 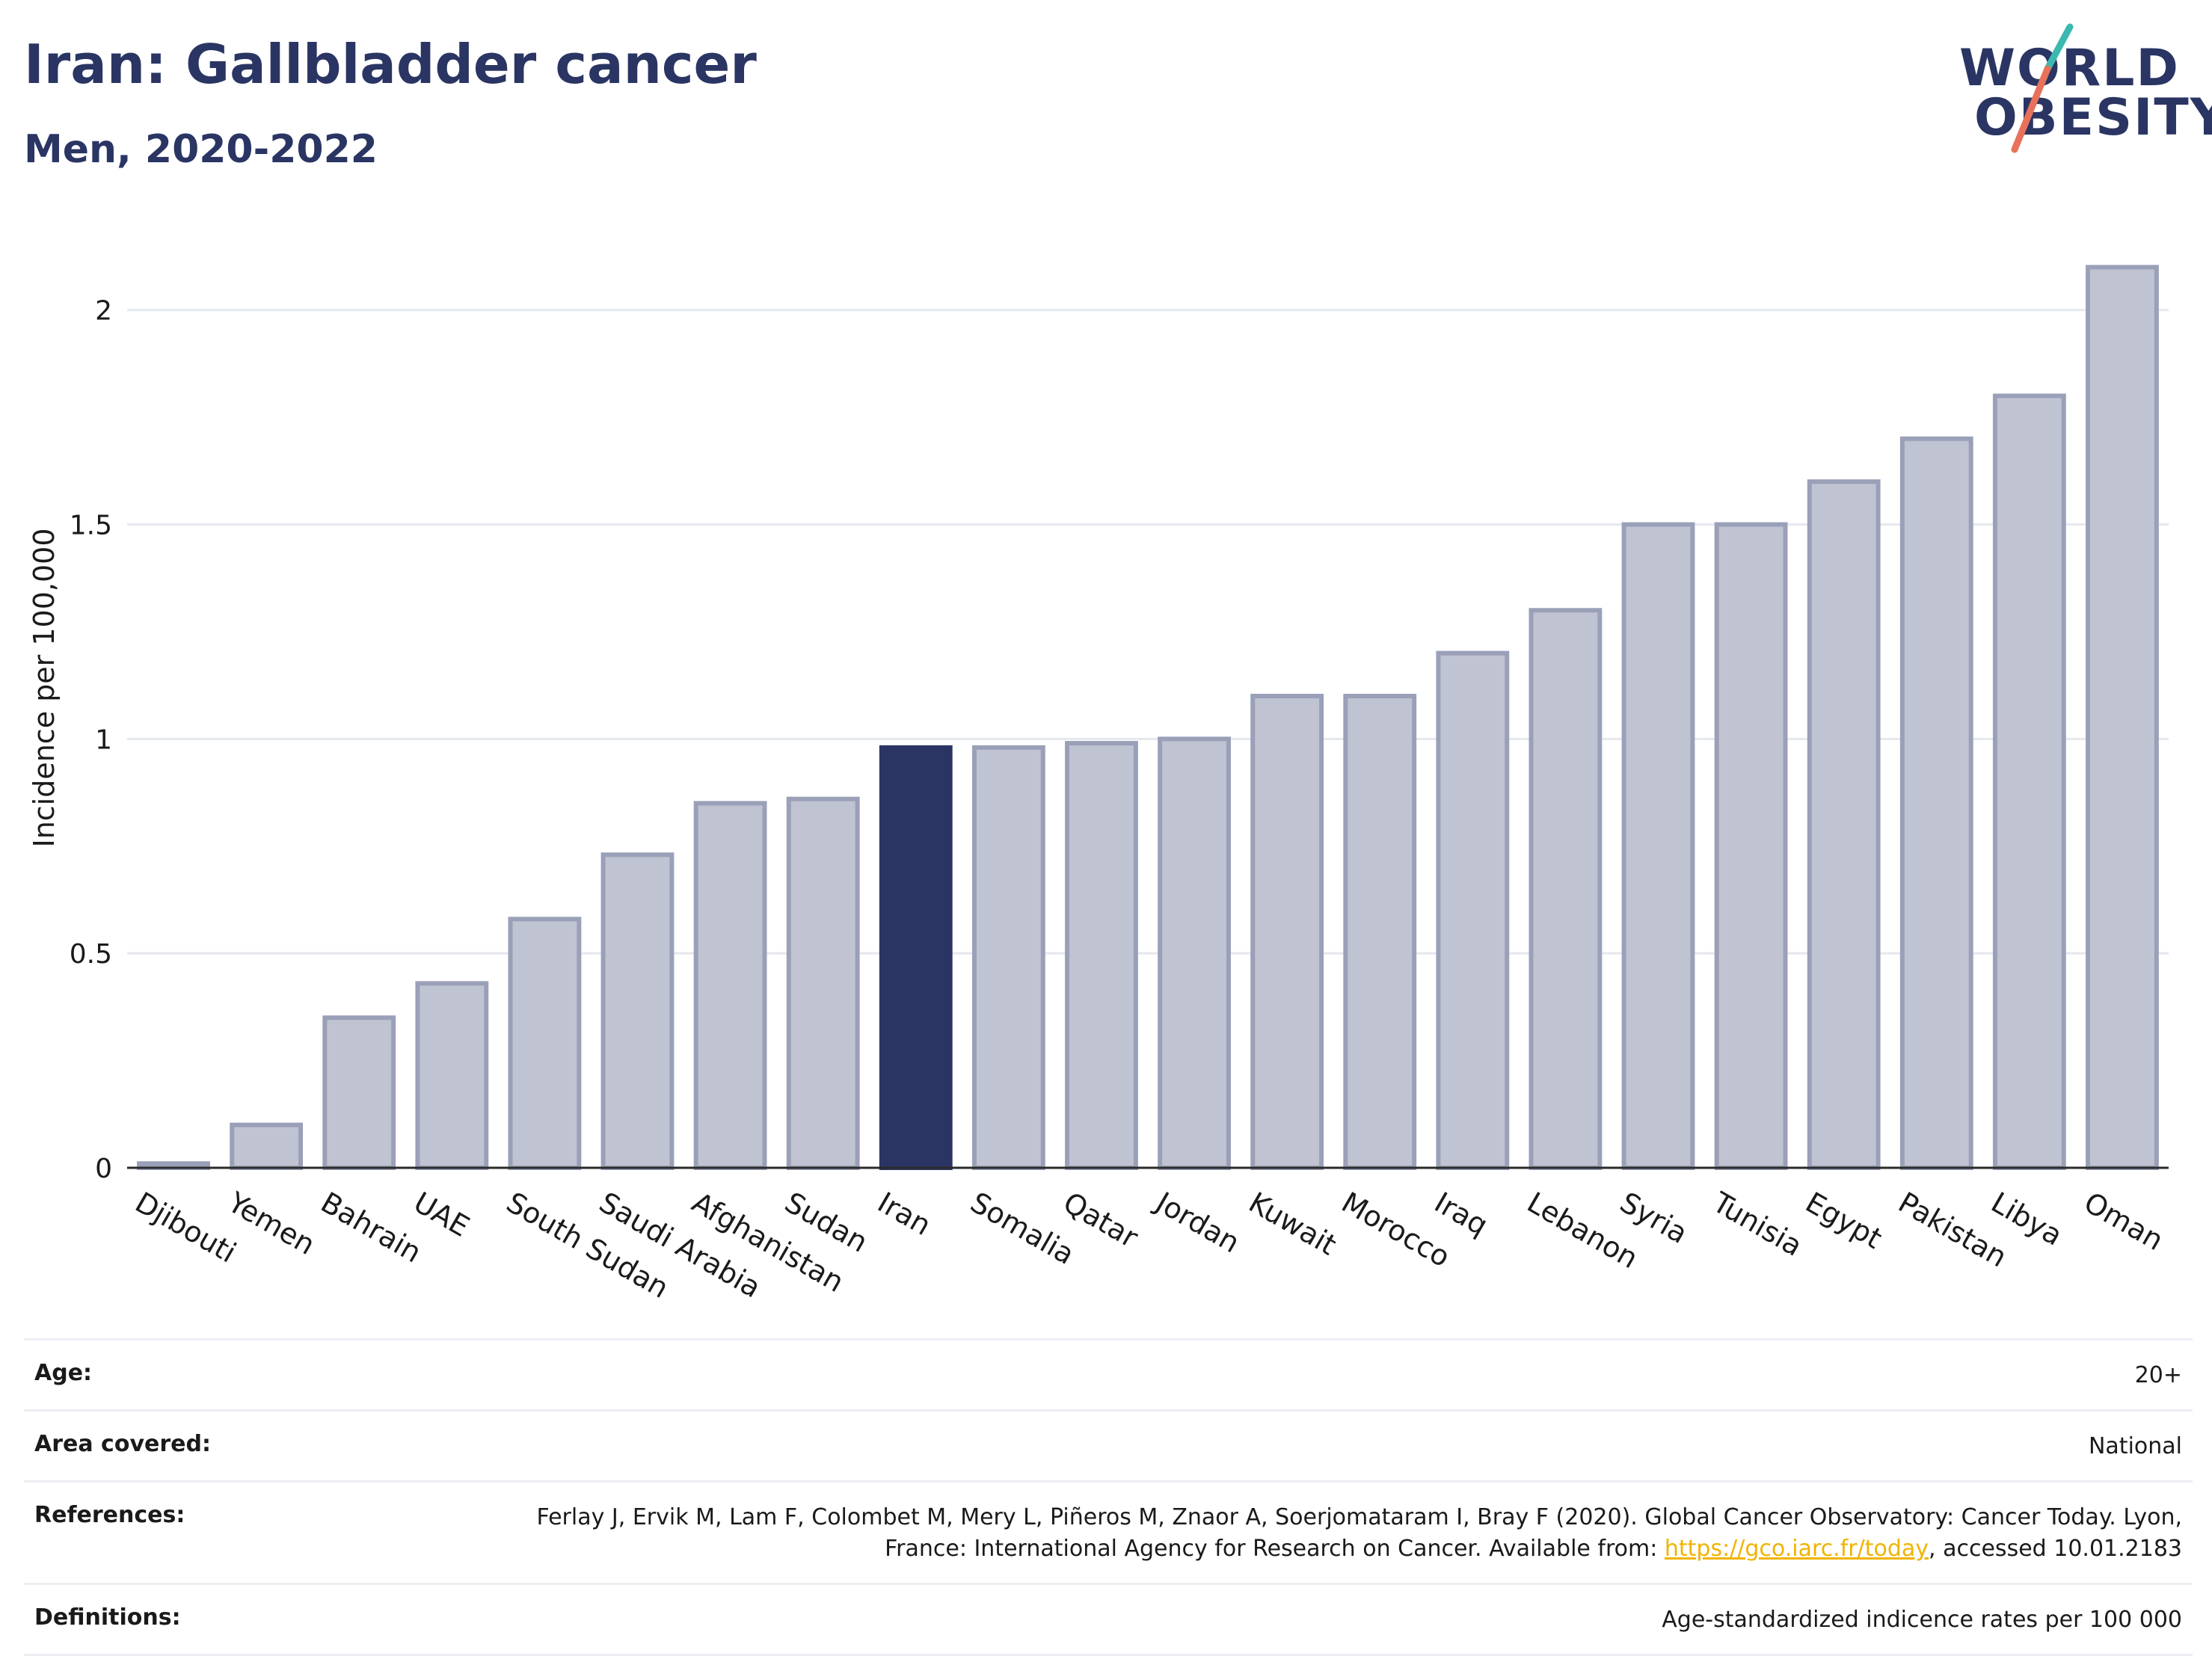 What do you see at coordinates (107, 1617) in the screenshot?
I see `meta-label: Definitions:` at bounding box center [107, 1617].